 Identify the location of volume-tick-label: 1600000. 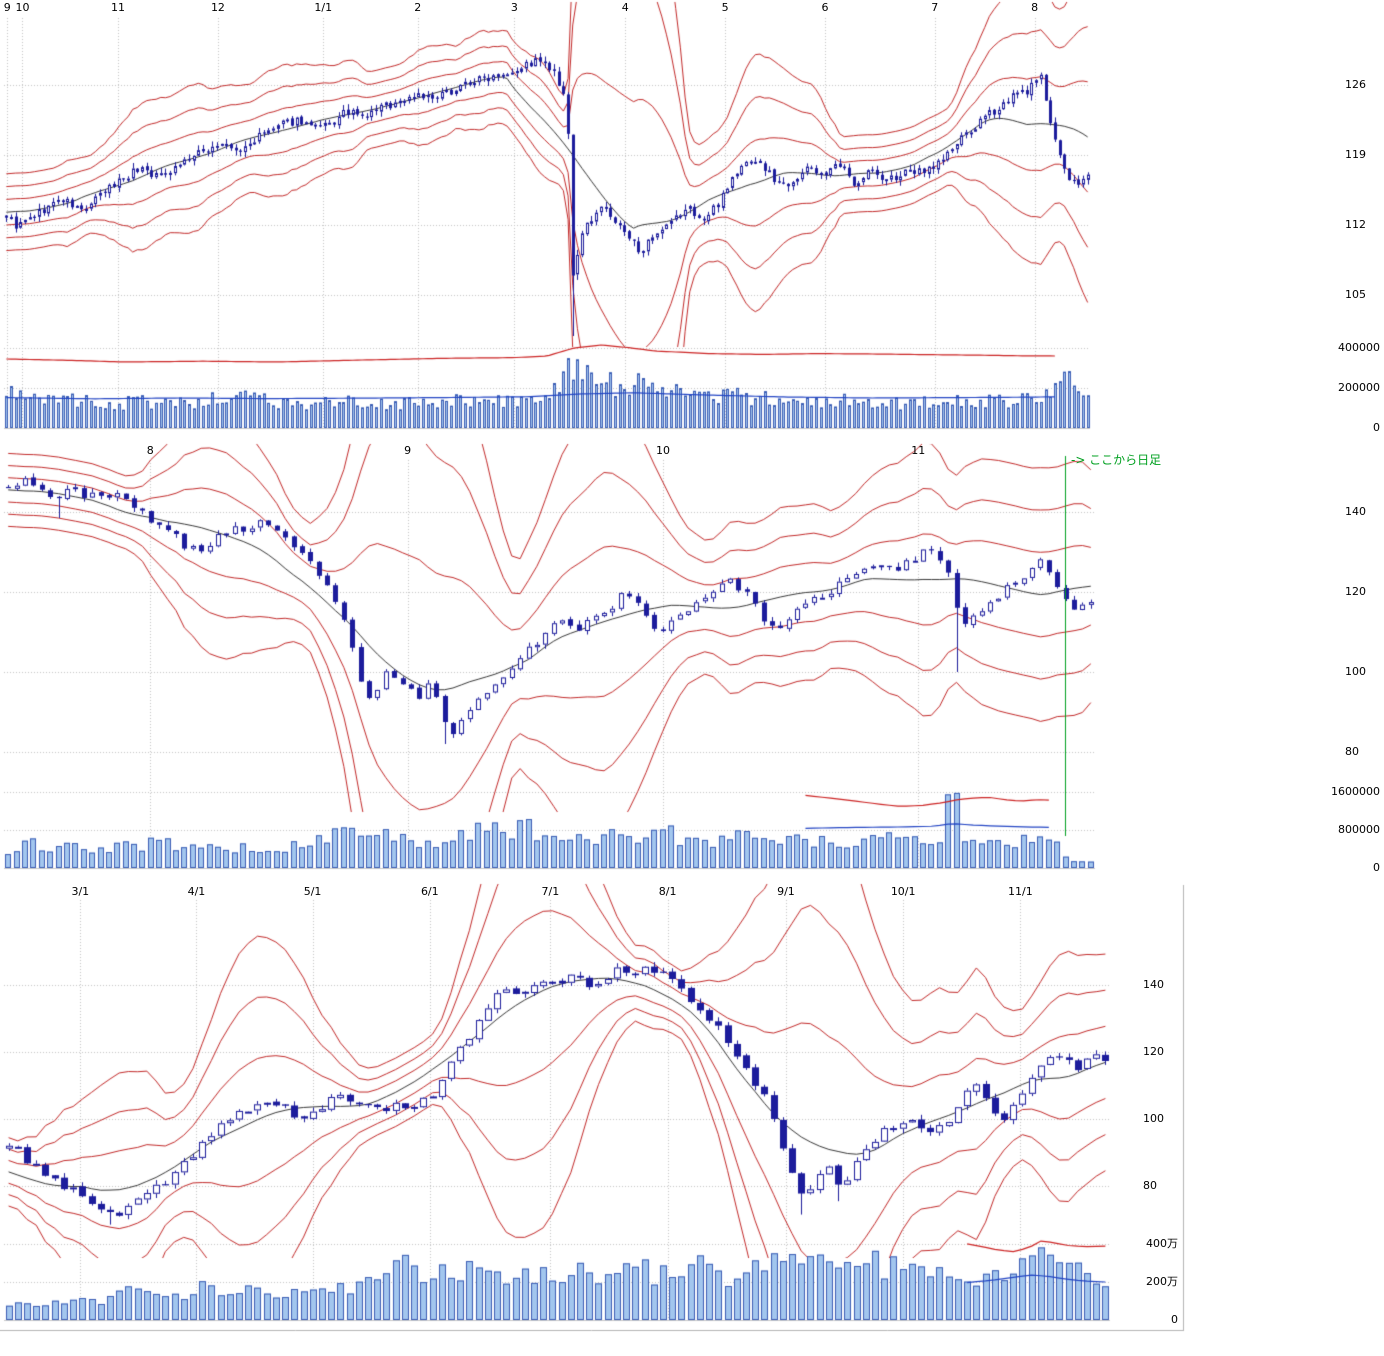
(1355, 791).